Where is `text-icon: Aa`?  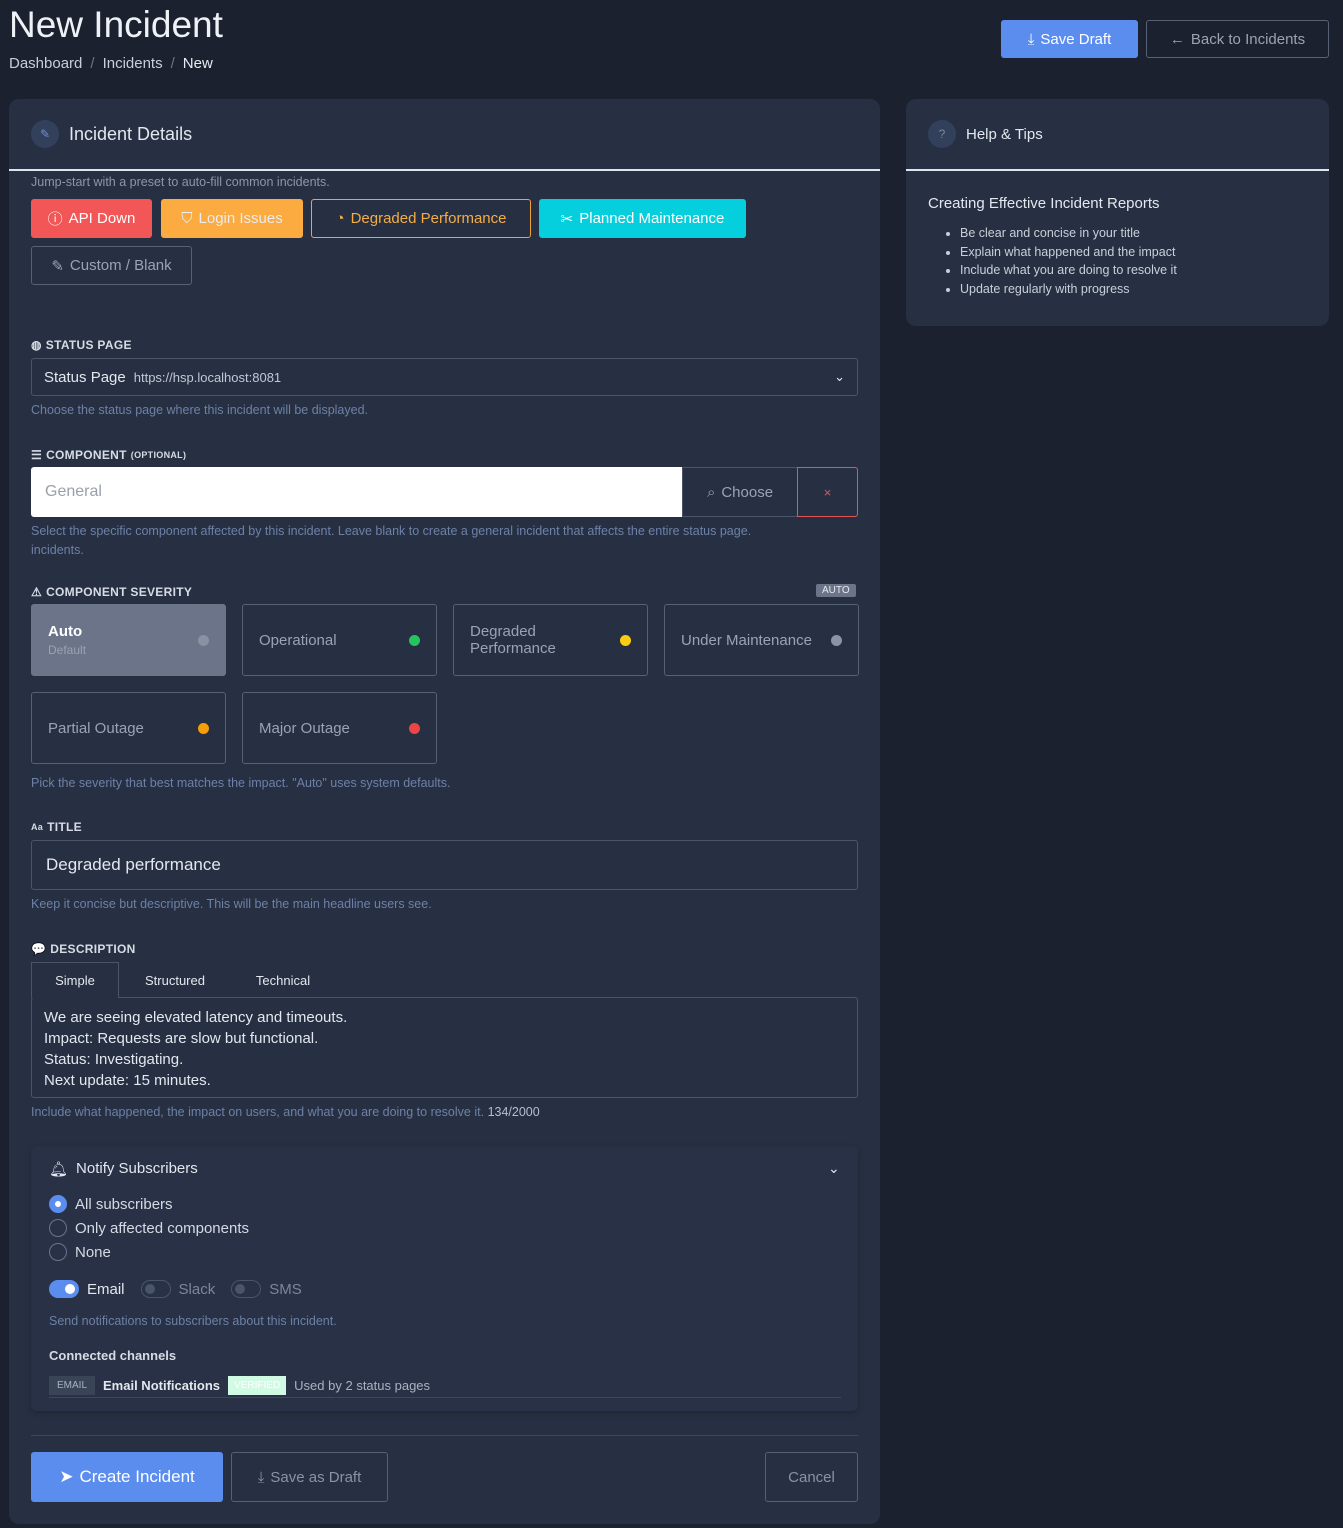
text-icon: Aa is located at coordinates (37, 827).